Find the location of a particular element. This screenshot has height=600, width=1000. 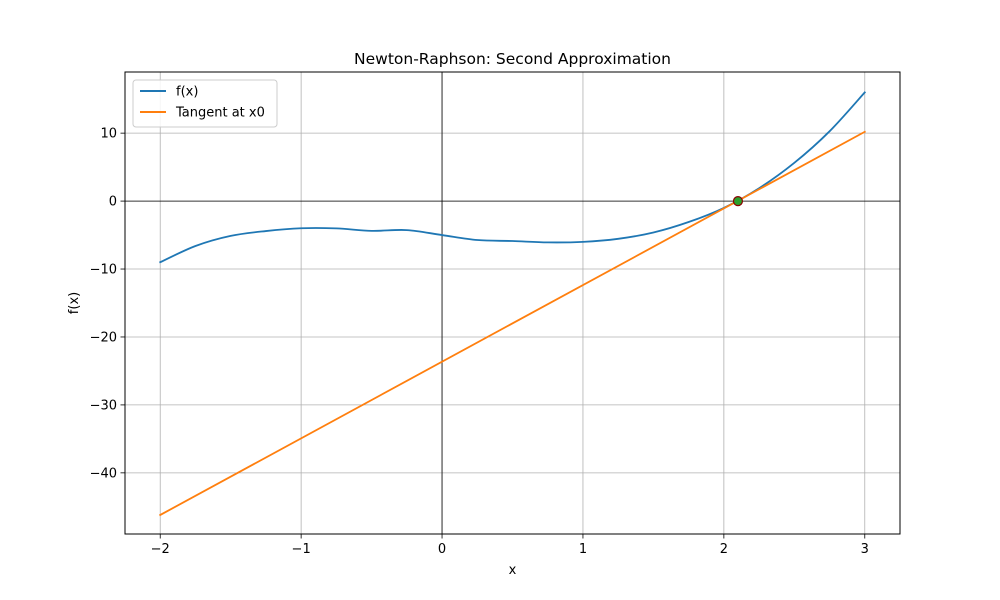

legend: f(x) Tangent at x0 is located at coordinates (205, 103).